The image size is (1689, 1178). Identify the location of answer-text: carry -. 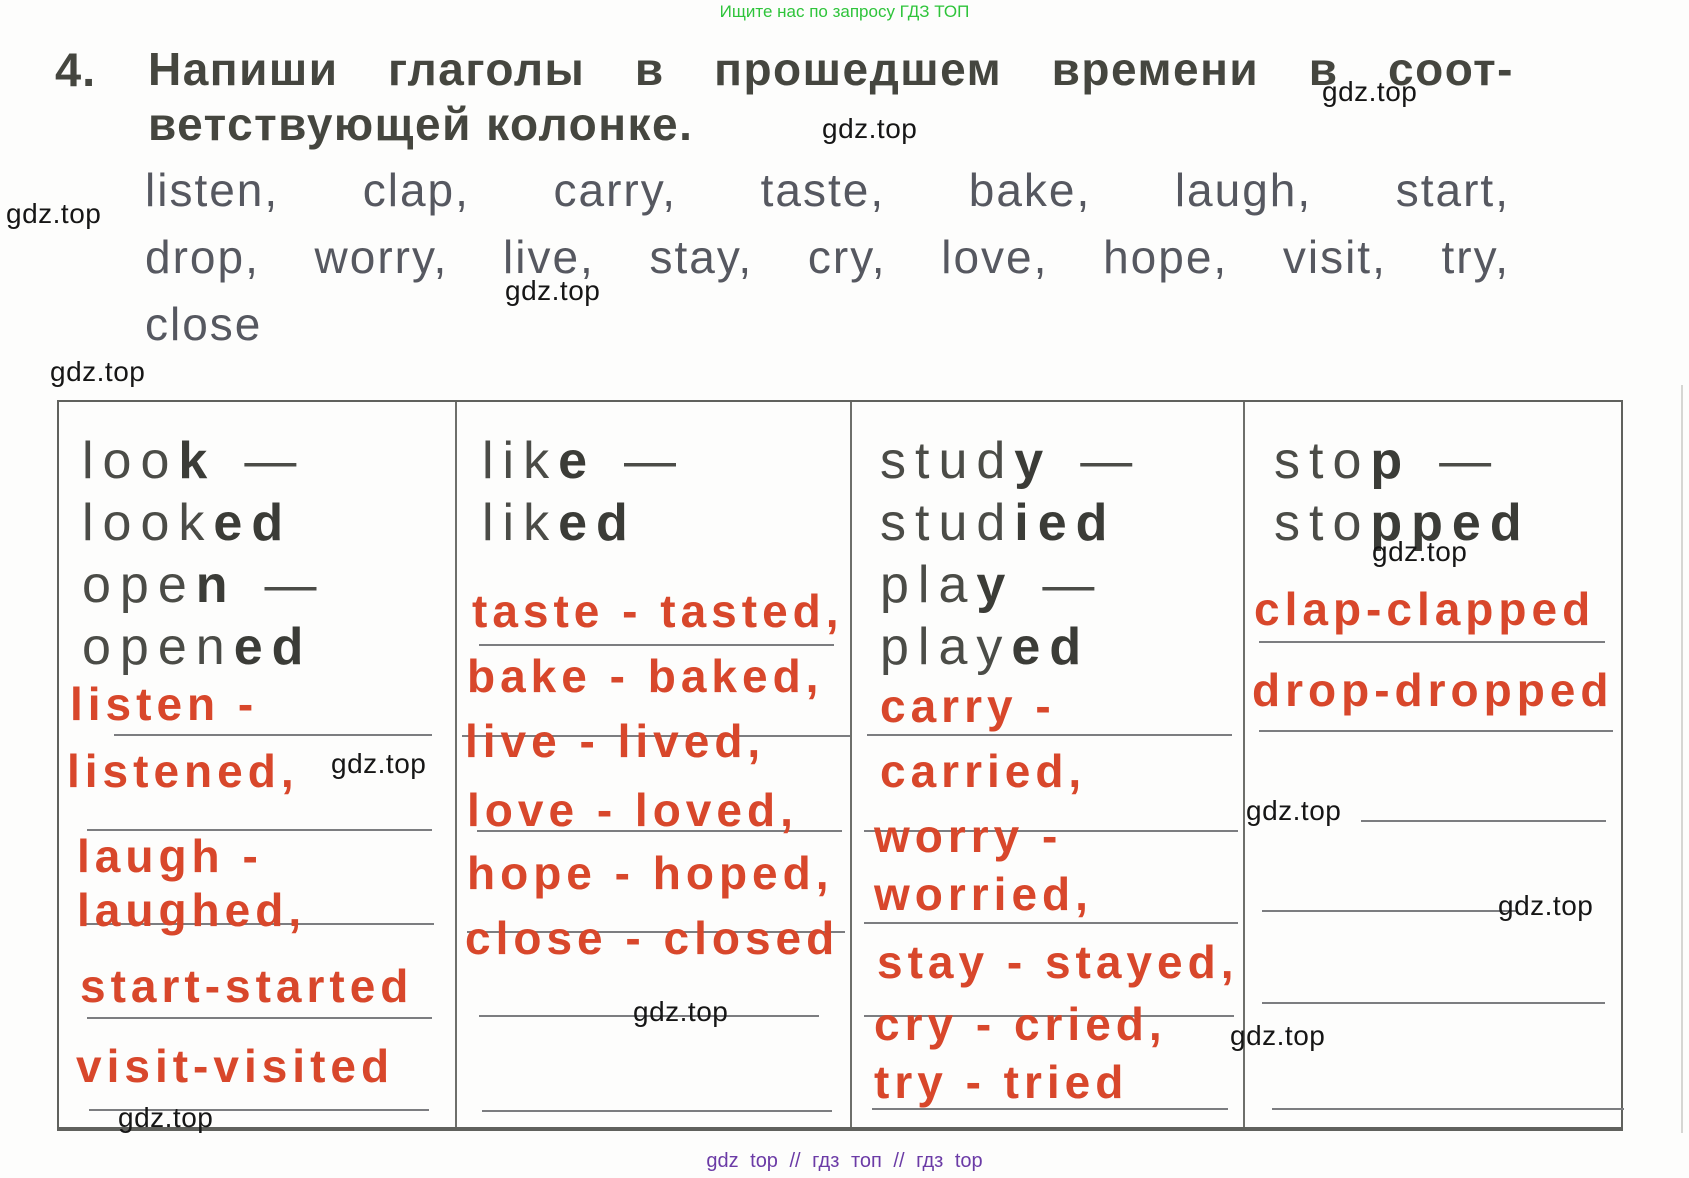
(968, 706).